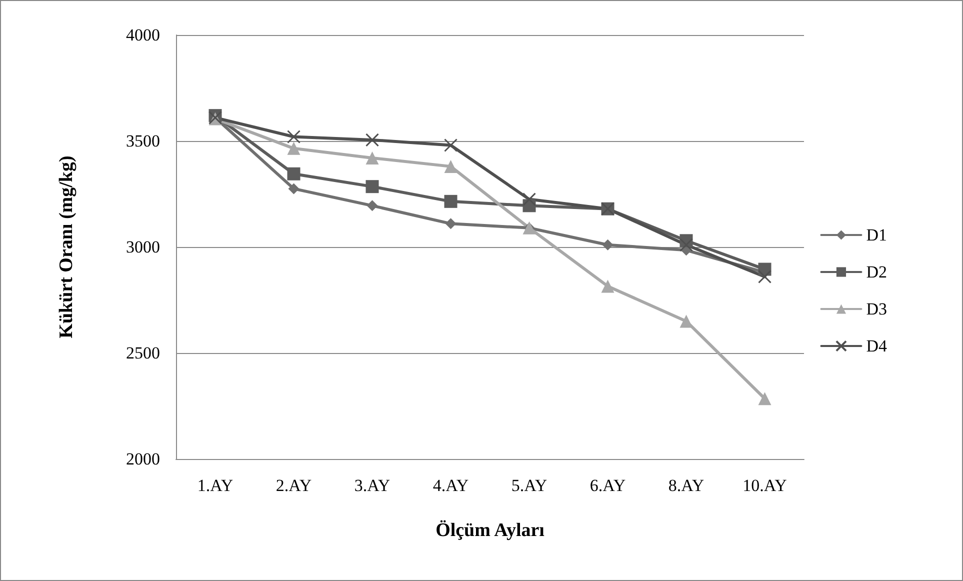  Describe the element at coordinates (490, 530) in the screenshot. I see `x-axis-title: Ölçüm Ayları` at that location.